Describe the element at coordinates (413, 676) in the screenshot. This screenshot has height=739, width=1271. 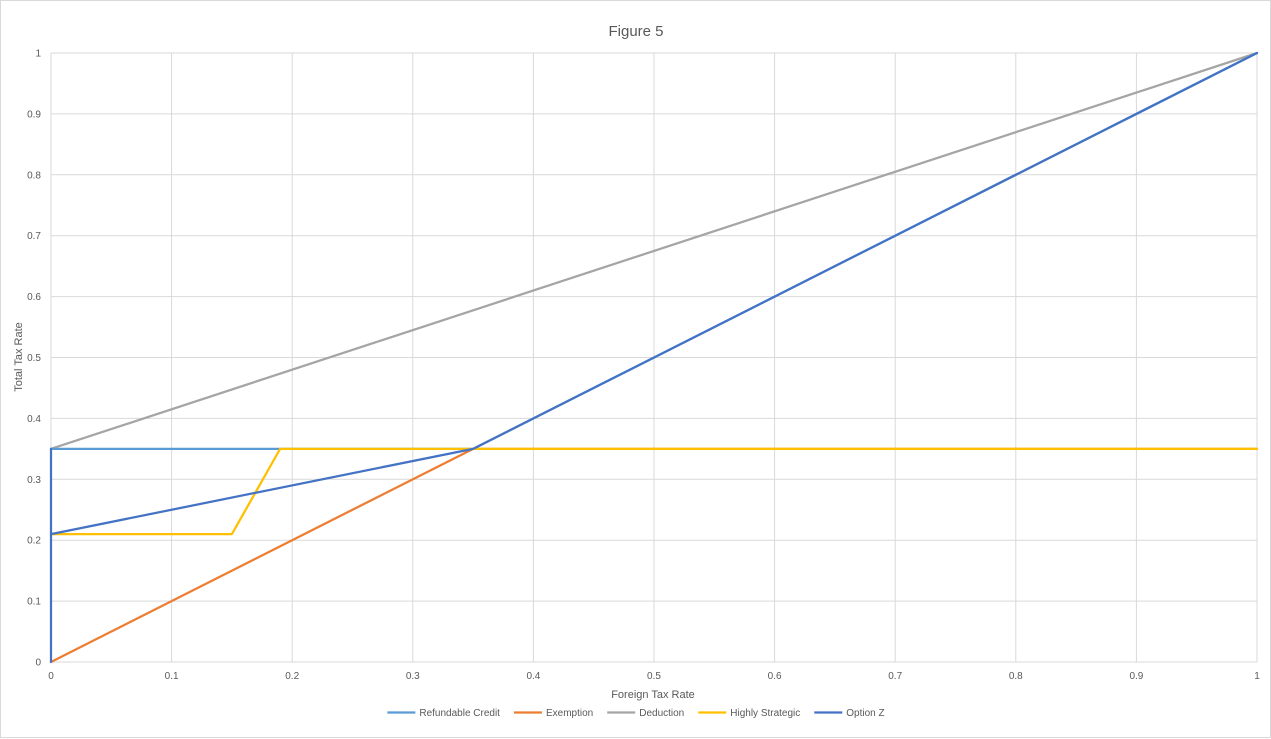
I see `x-tick-label: 0.3` at that location.